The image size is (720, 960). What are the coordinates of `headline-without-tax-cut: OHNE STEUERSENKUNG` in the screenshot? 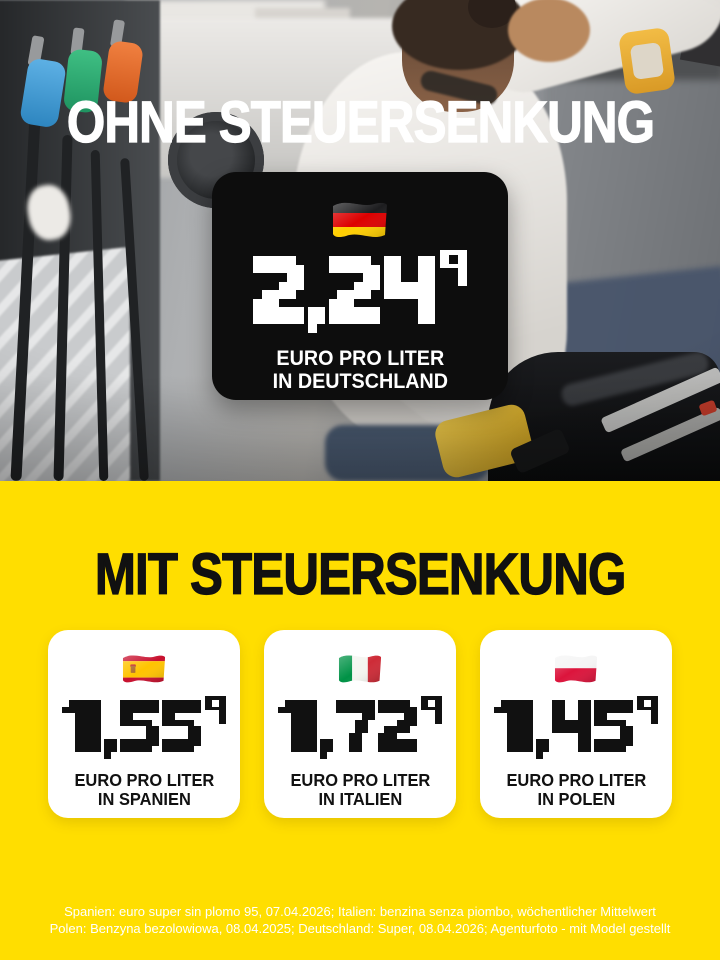 It's located at (360, 122).